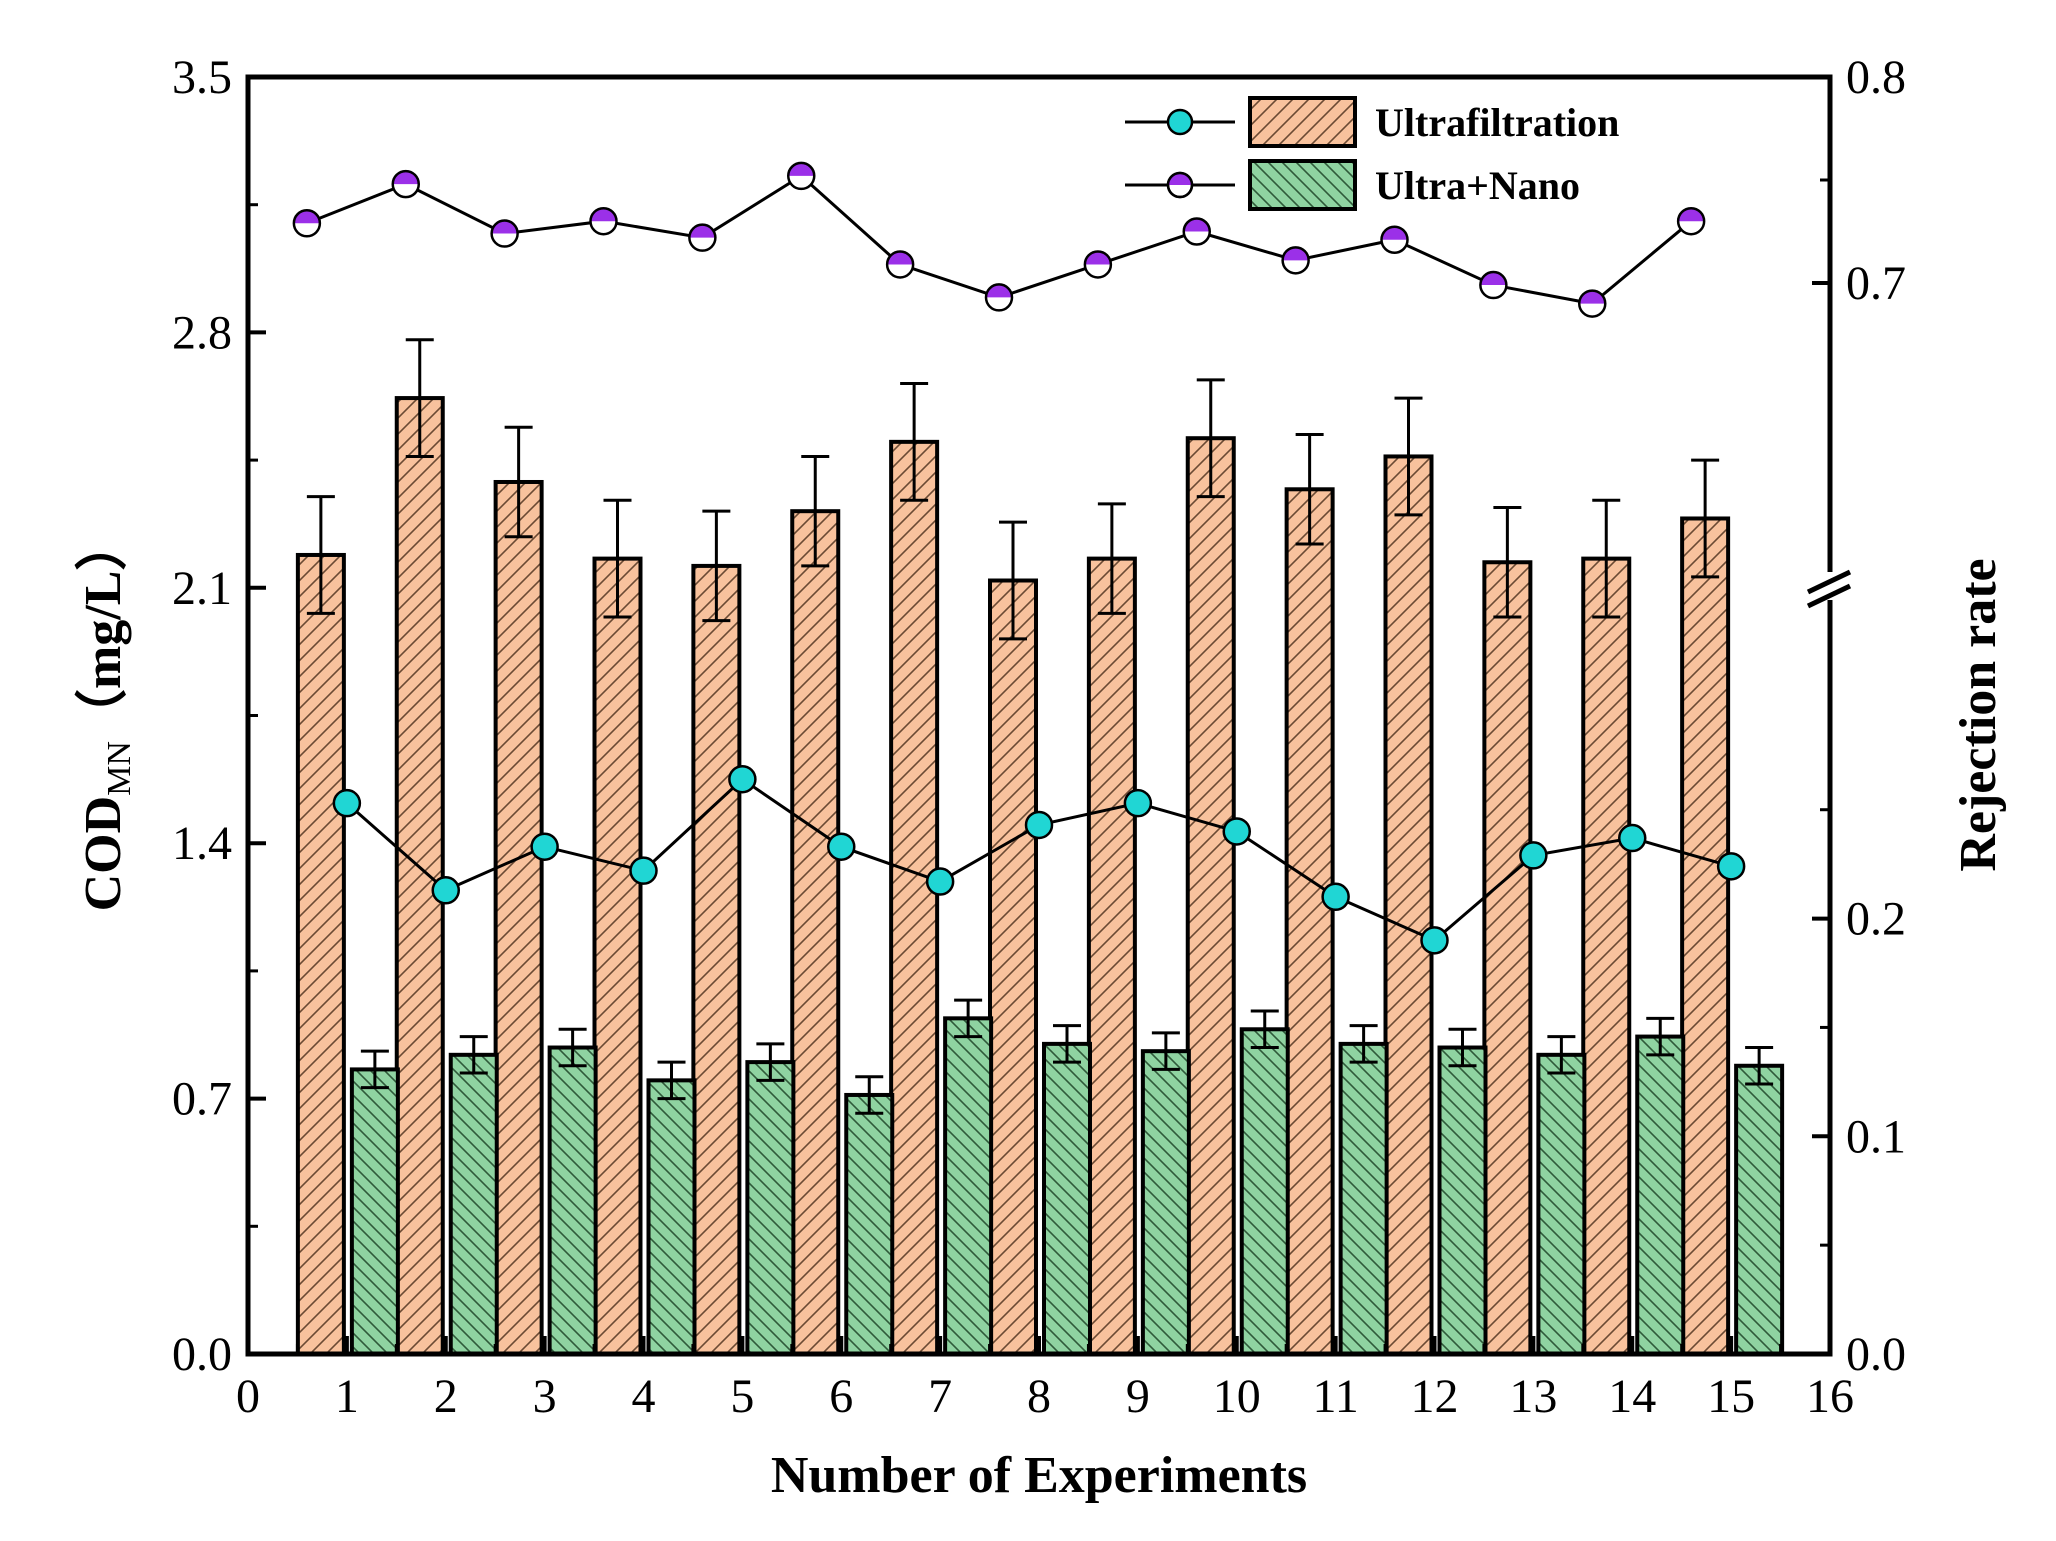 The image size is (2056, 1541). What do you see at coordinates (1876, 283) in the screenshot?
I see `y2-tick-label-0.7: 0.7` at bounding box center [1876, 283].